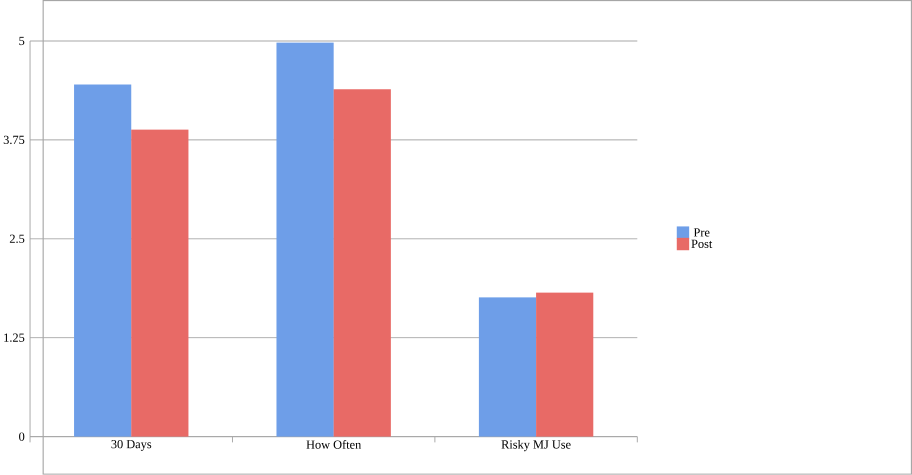 This screenshot has width=912, height=475. I want to click on x-tick-label: How Often, so click(334, 444).